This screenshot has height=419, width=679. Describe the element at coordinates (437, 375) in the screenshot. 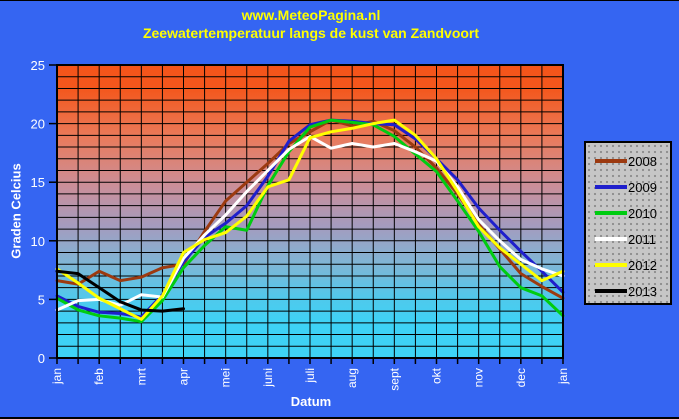

I see `x-tick-label: okt` at that location.